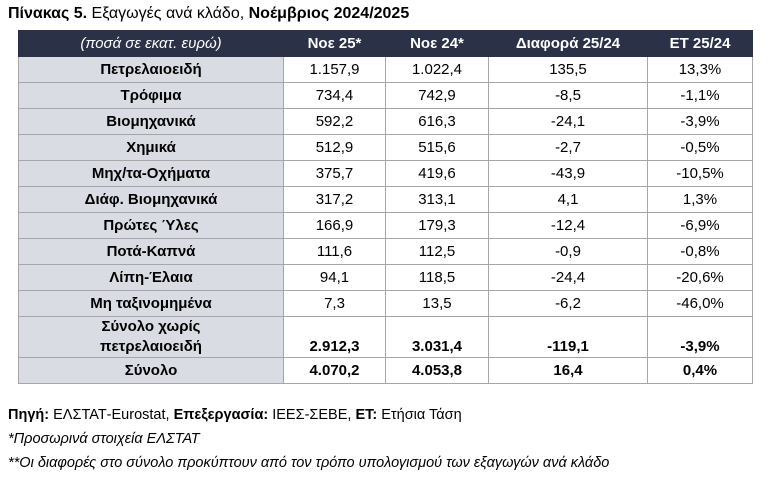 This screenshot has width=777, height=482. What do you see at coordinates (151, 303) in the screenshot?
I see `row-label: Μη ταξινομημένα` at bounding box center [151, 303].